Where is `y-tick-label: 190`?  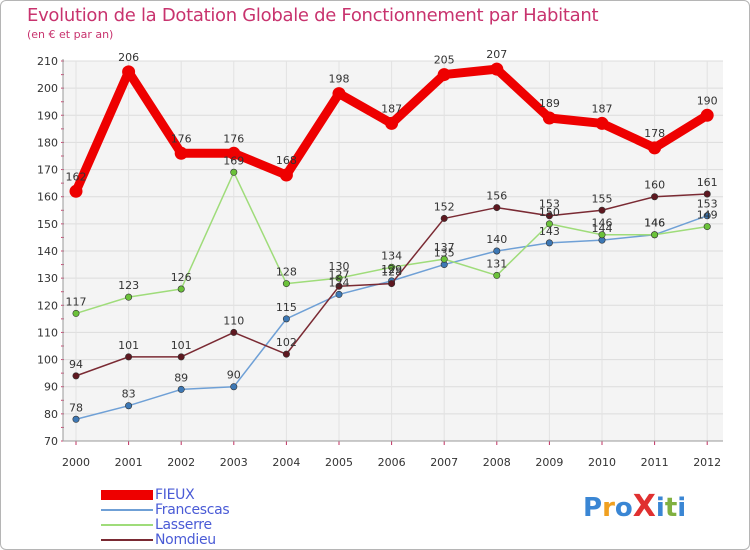
y-tick-label: 190 is located at coordinates (47, 115).